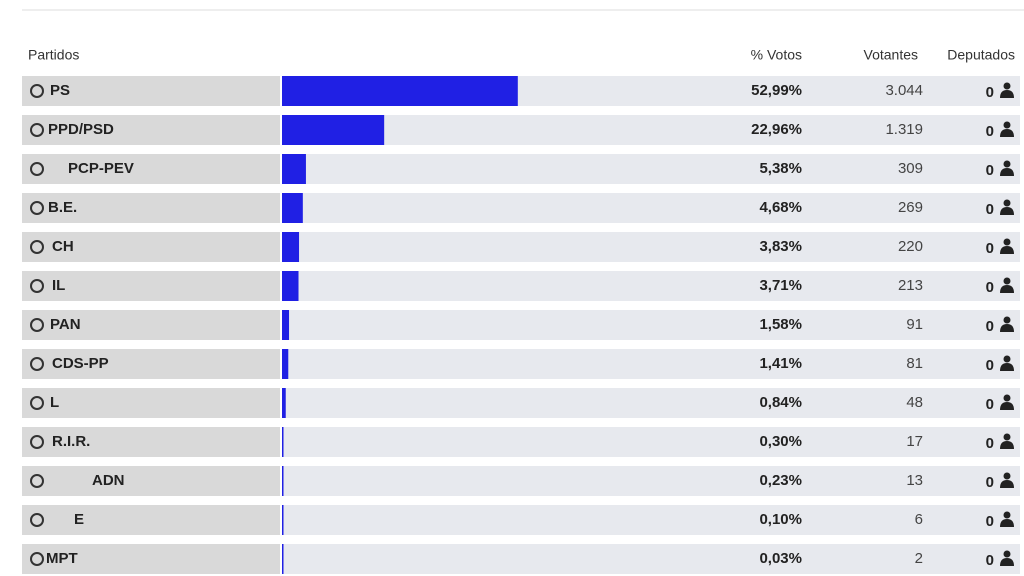  I want to click on votes: 3.044, so click(904, 90).